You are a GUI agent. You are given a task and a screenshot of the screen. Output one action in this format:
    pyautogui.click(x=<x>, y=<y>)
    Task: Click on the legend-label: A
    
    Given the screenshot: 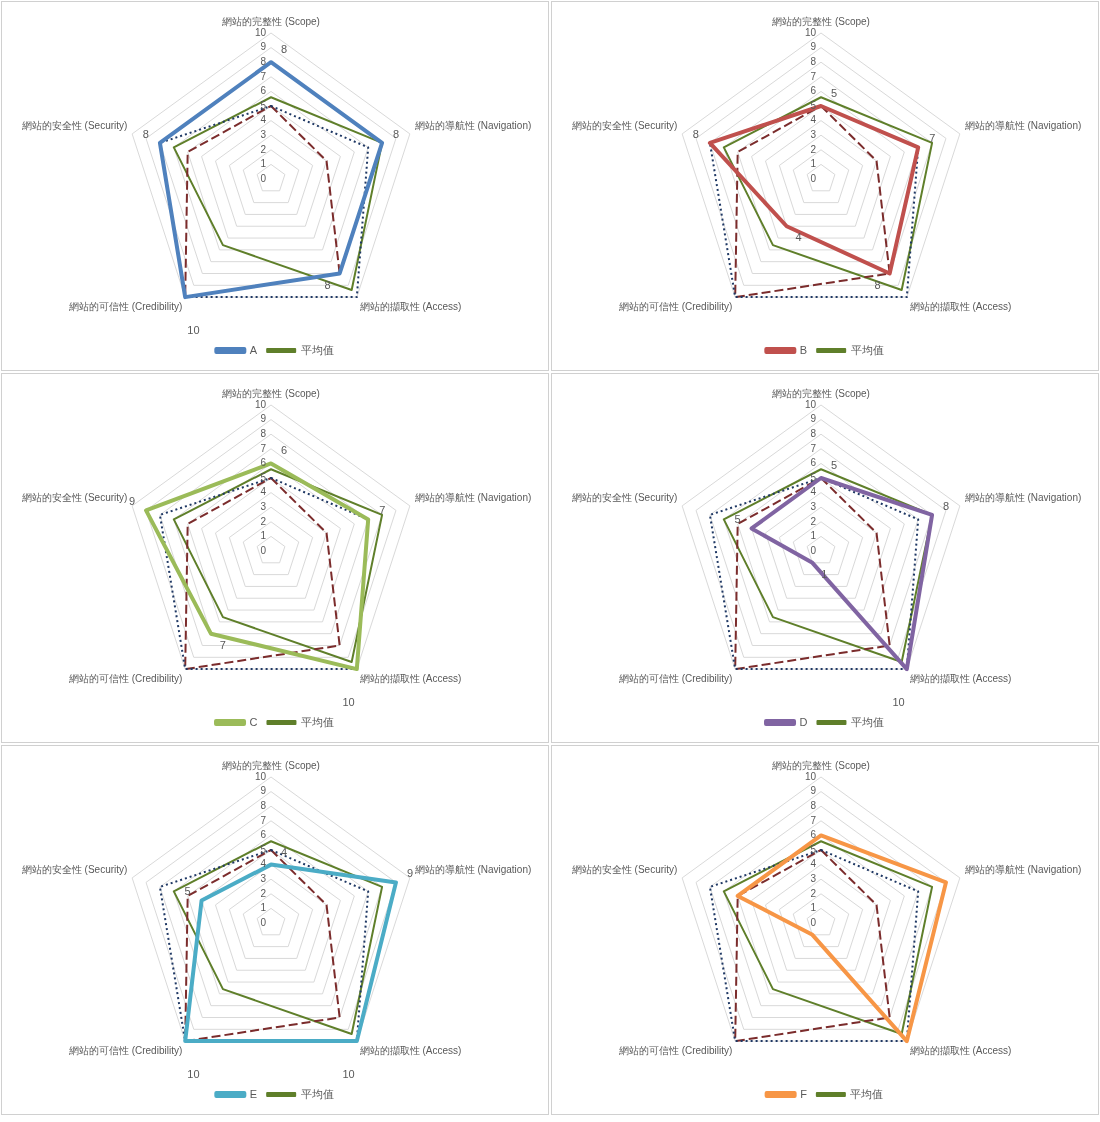 What is the action you would take?
    pyautogui.click(x=253, y=349)
    